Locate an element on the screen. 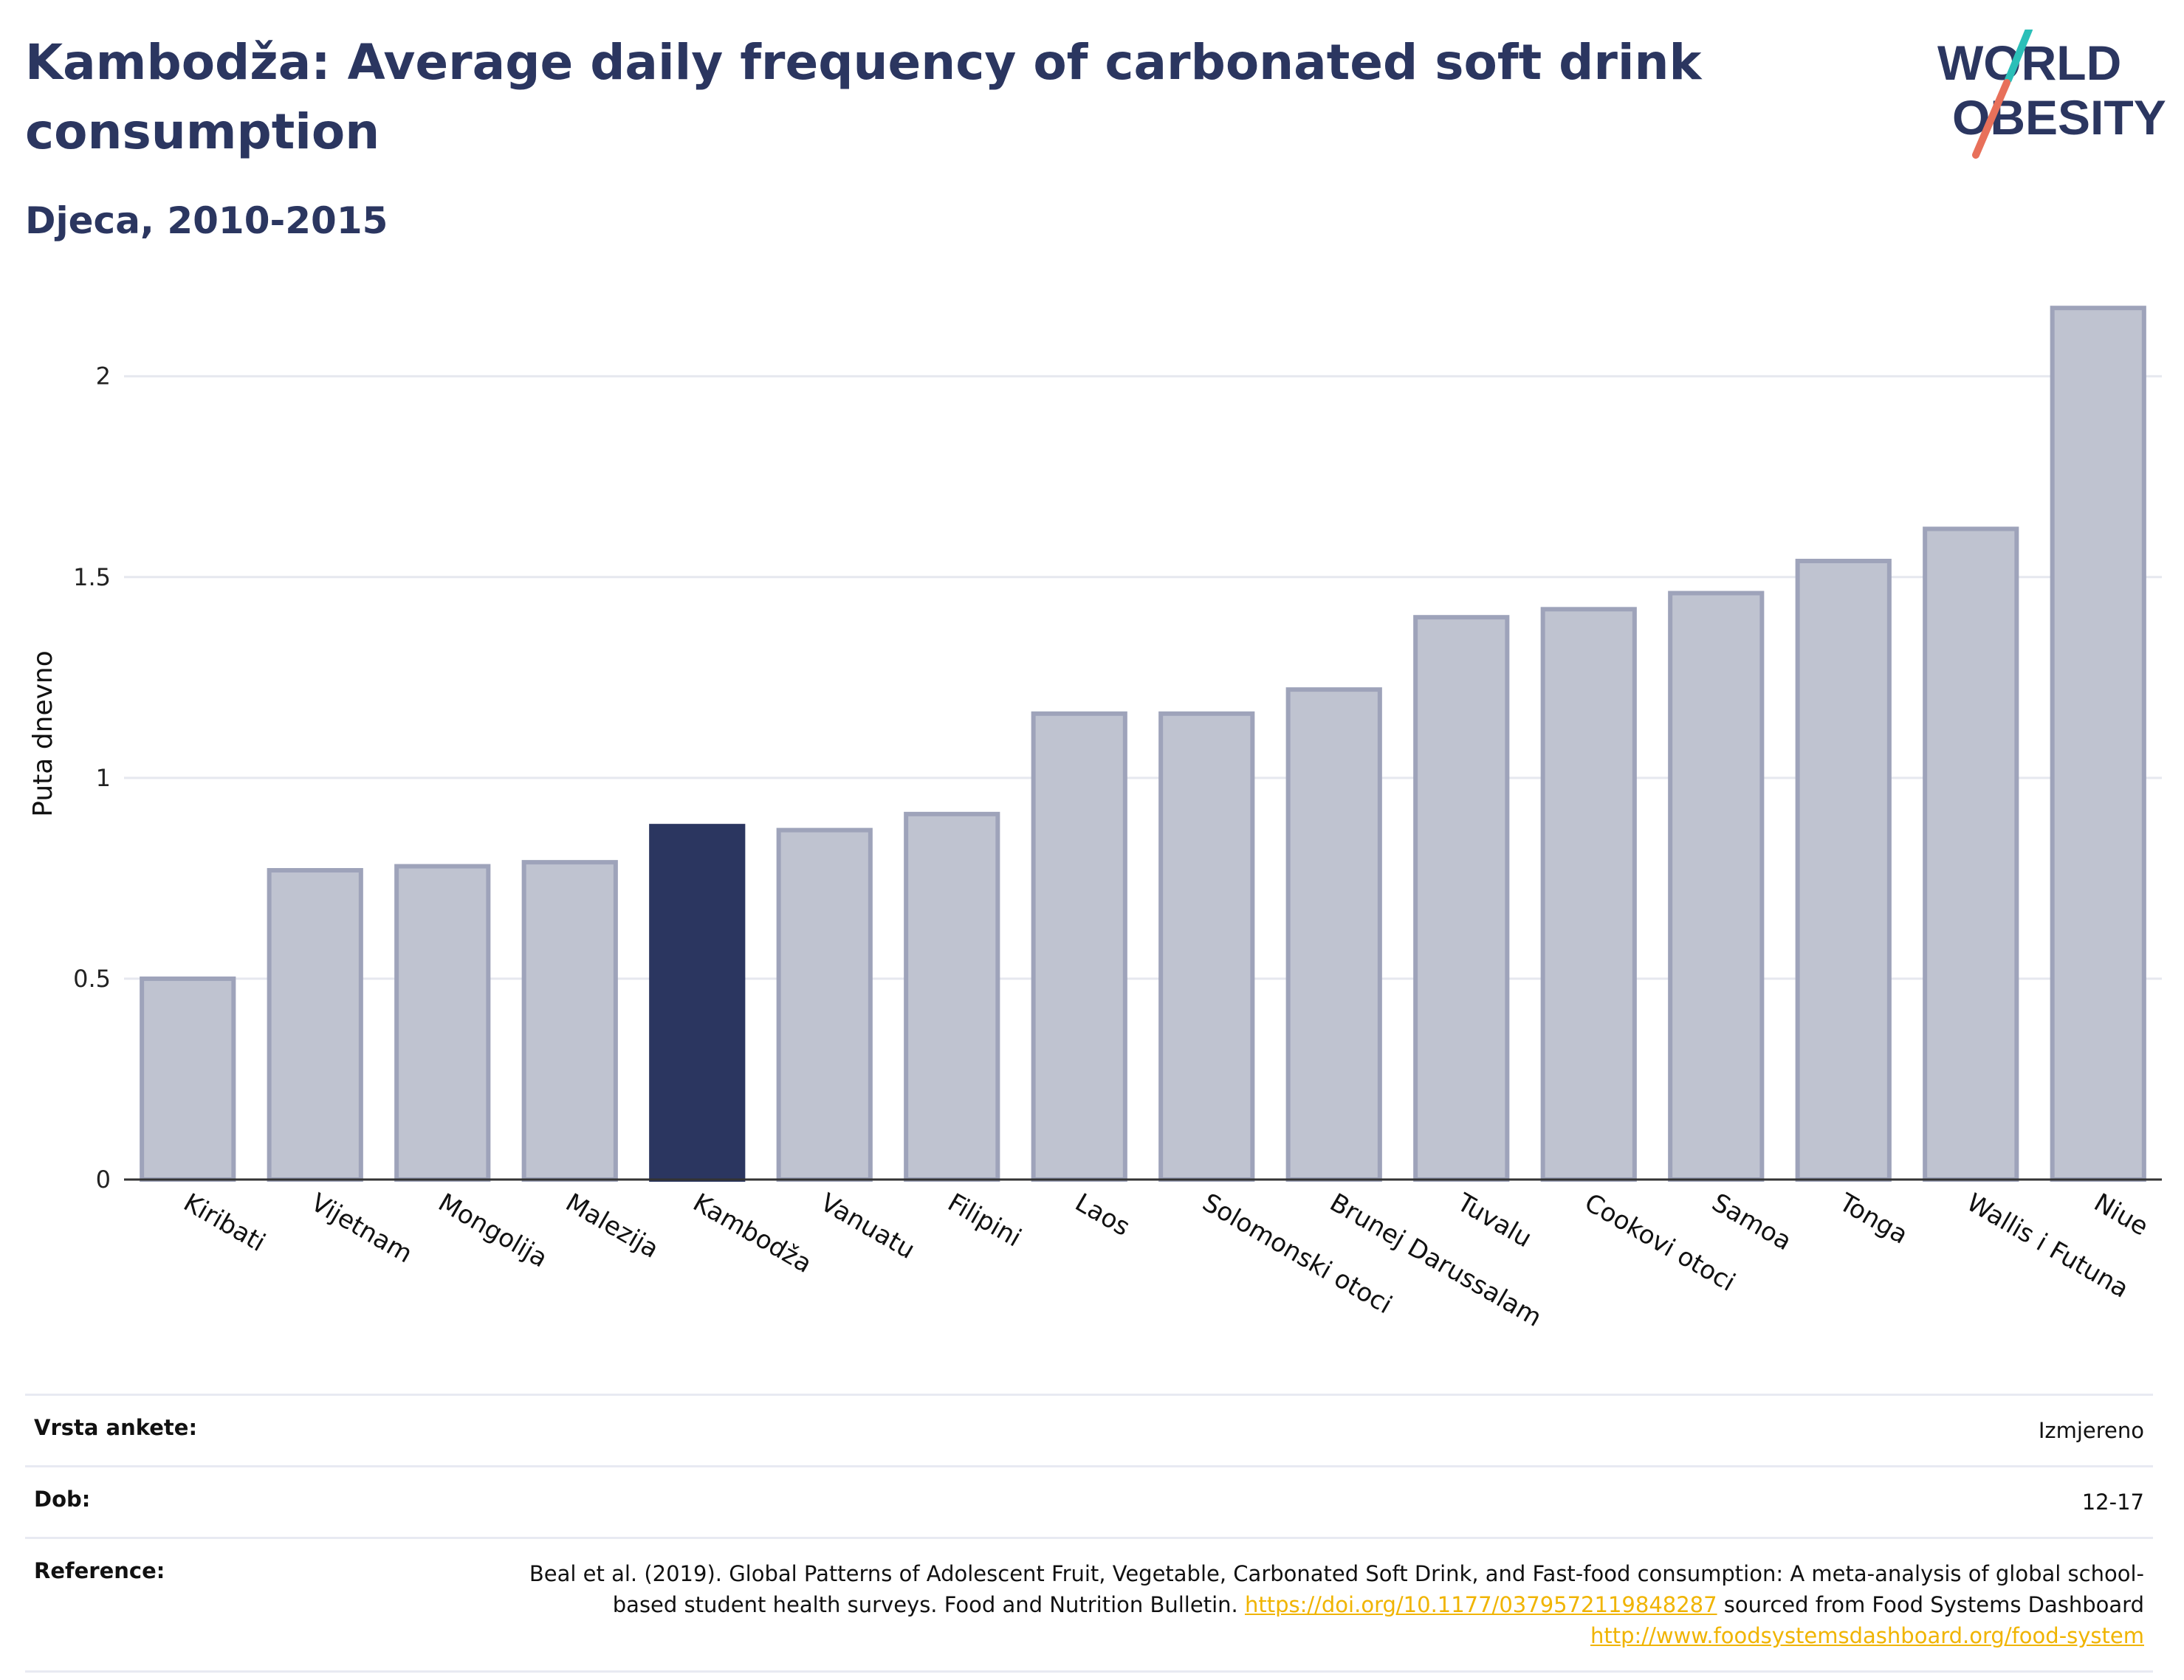 This screenshot has height=1680, width=2184. y-tick-label: 1.5 is located at coordinates (92, 577).